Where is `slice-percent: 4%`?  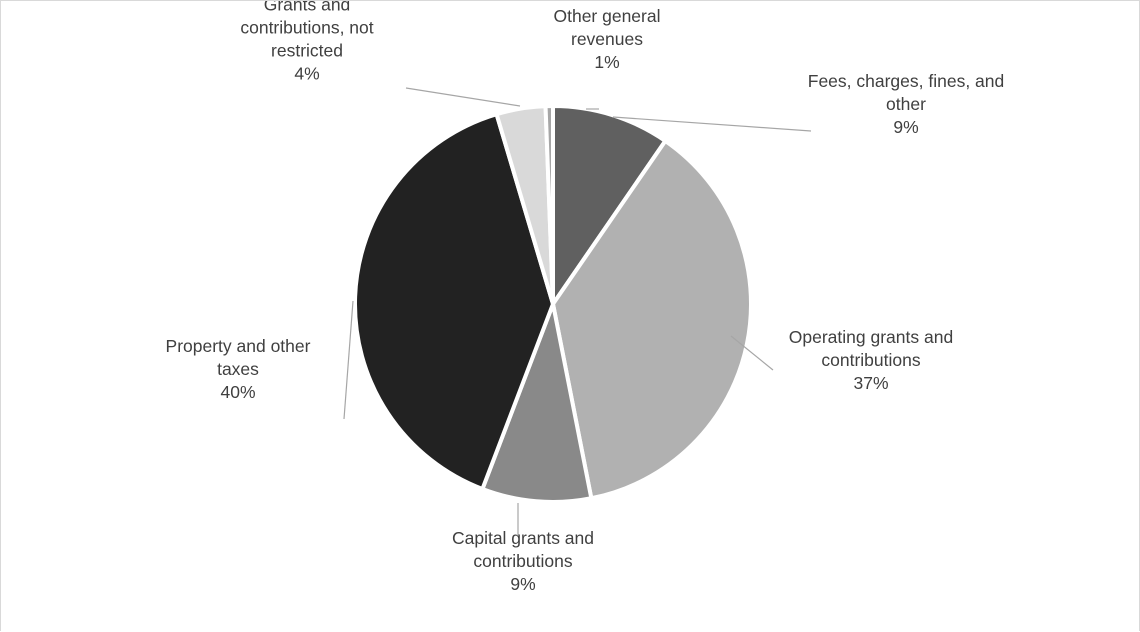 slice-percent: 4% is located at coordinates (306, 74).